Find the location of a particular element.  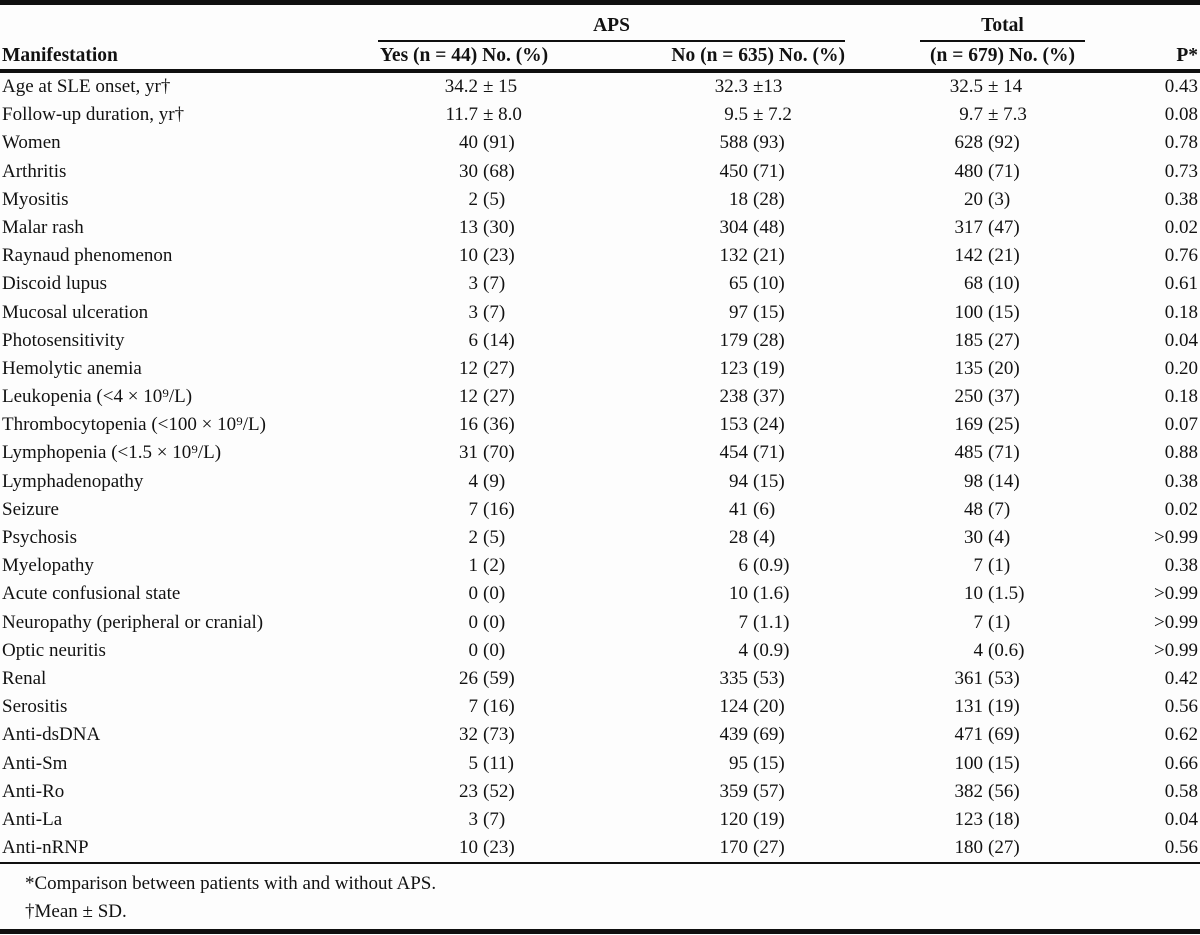

column-header-total-n: (n = 679) No. (%) is located at coordinates (1002, 55).